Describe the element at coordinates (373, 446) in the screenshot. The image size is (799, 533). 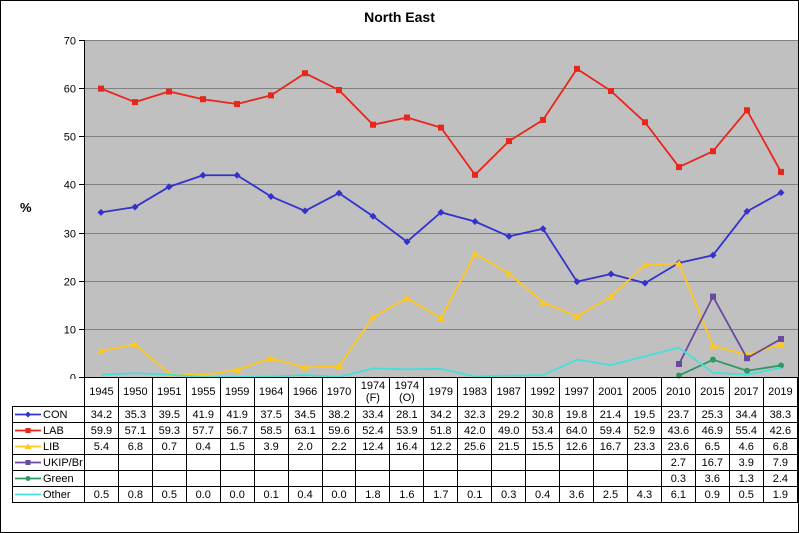
I see `value-cell: 12.4` at that location.